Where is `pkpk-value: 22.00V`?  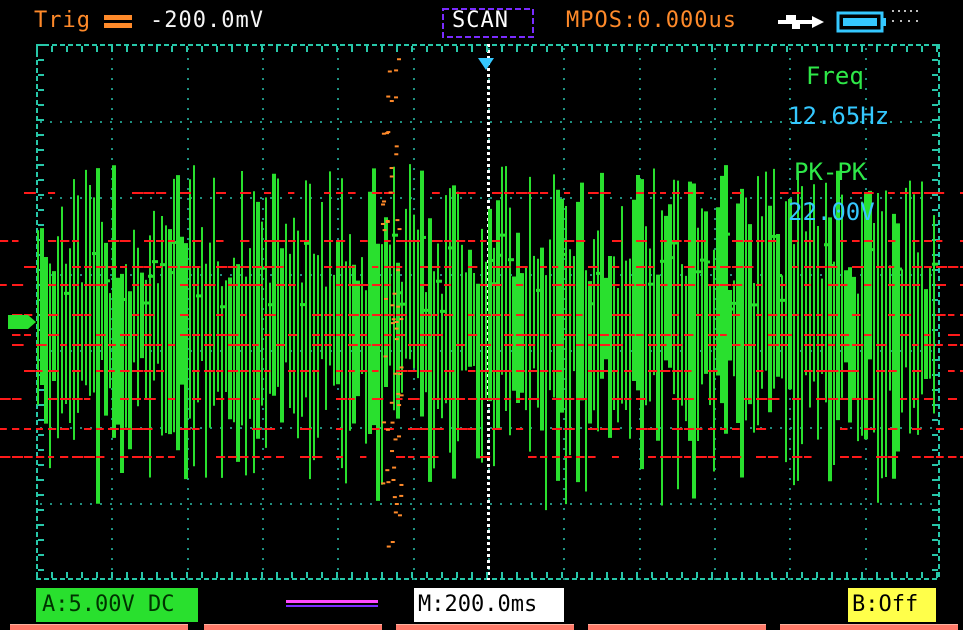
pkpk-value: 22.00V is located at coordinates (831, 212).